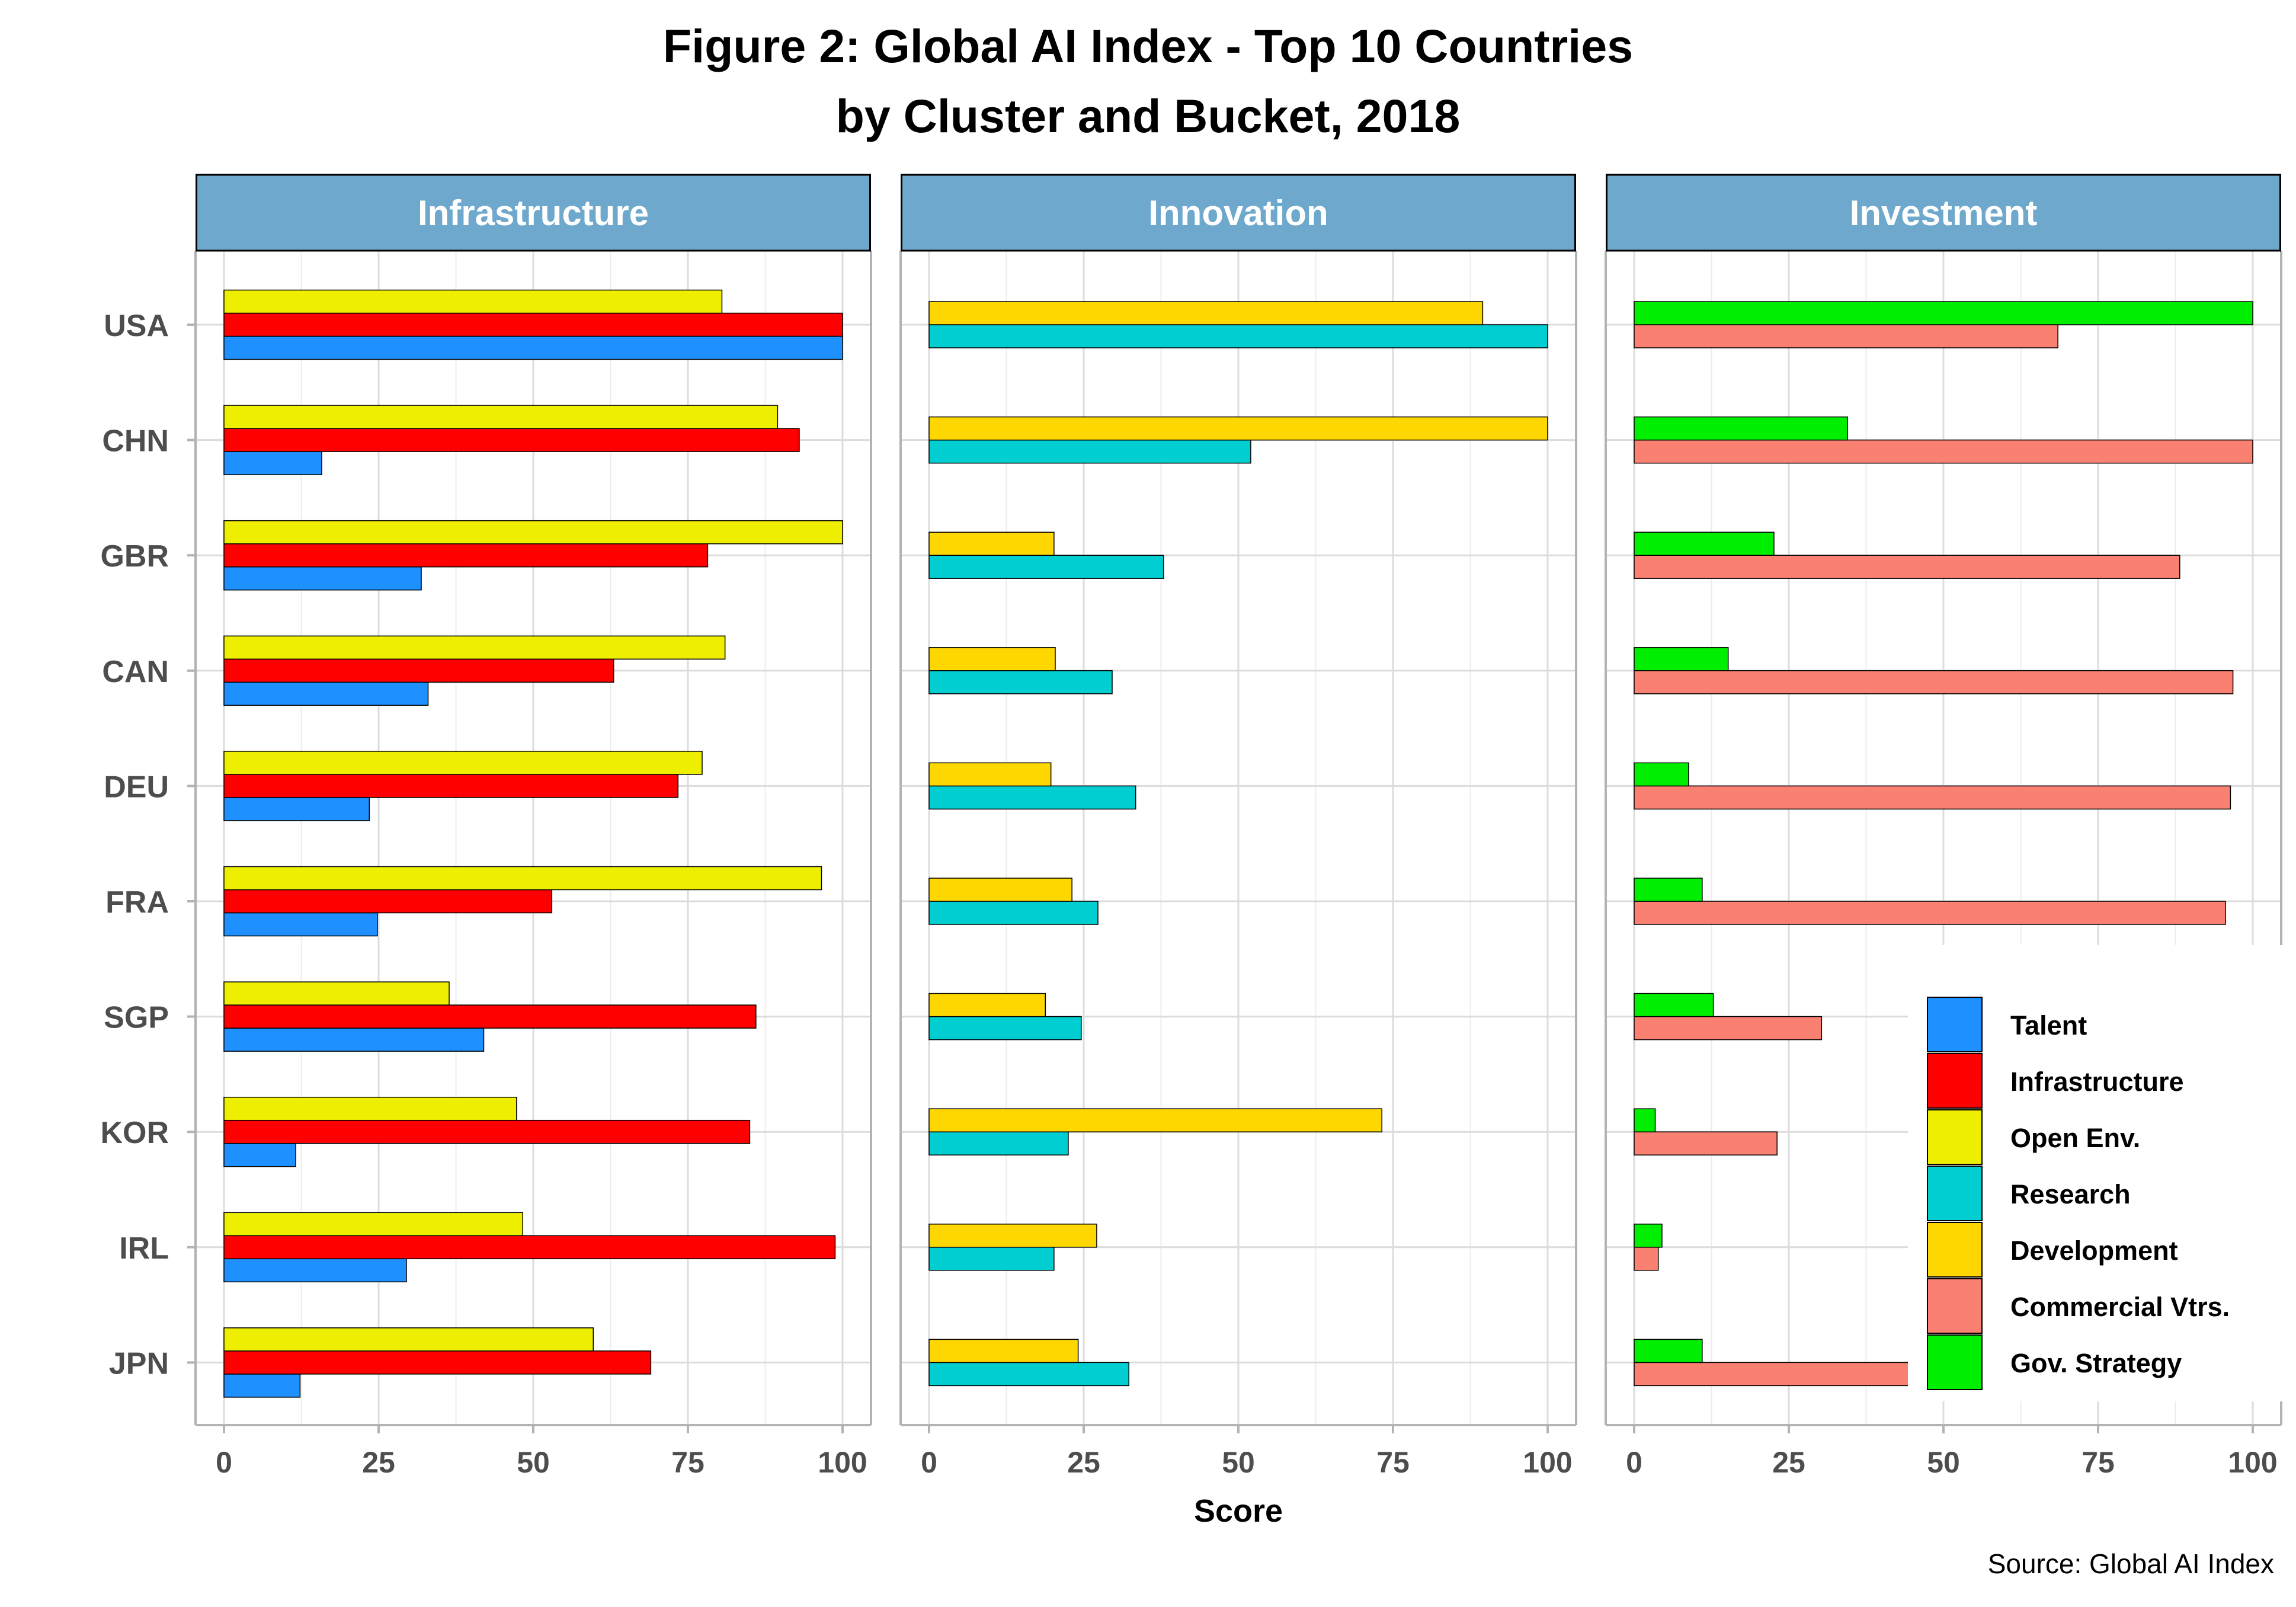 This screenshot has height=1607, width=2296. What do you see at coordinates (134, 1133) in the screenshot?
I see `y-tick-label: KOR` at bounding box center [134, 1133].